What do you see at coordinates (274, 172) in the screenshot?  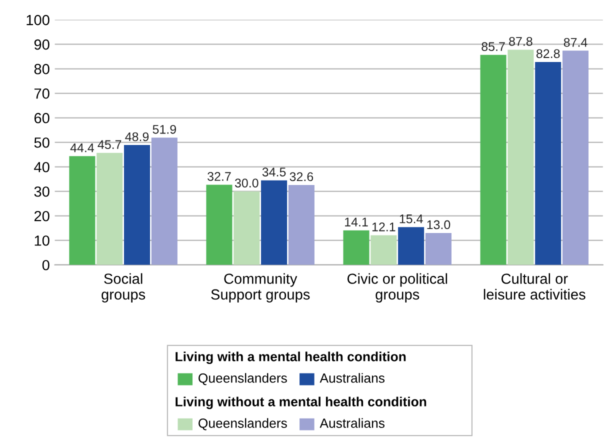 I see `data-label: 34.5` at bounding box center [274, 172].